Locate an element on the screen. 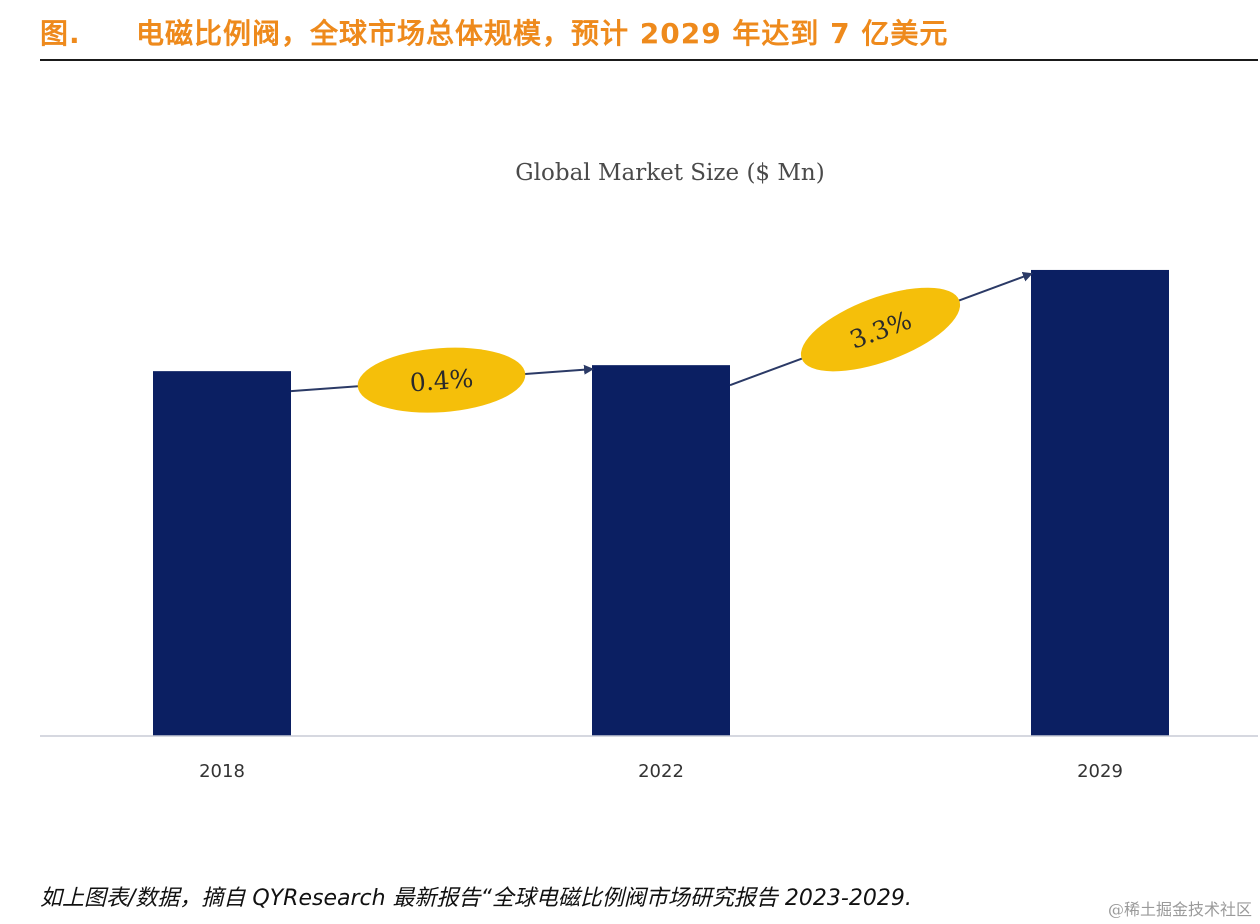  figure-label: 图. is located at coordinates (60, 33).